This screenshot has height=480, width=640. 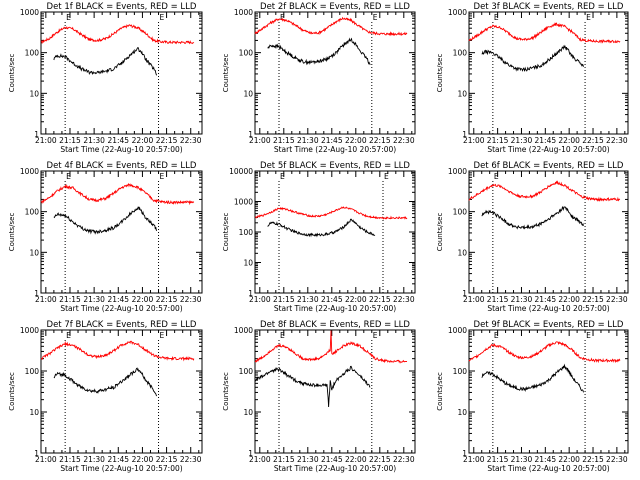 I want to click on panel-title: Det 9f BLACK = Events, RED = LLD, so click(x=549, y=325).